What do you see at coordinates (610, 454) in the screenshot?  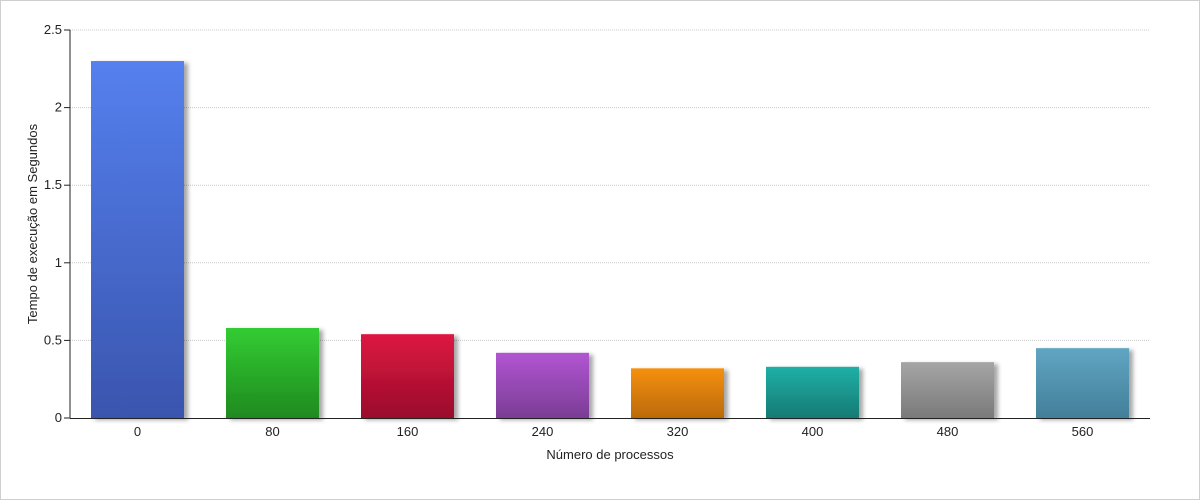 I see `x-axis-label: Número de processos` at bounding box center [610, 454].